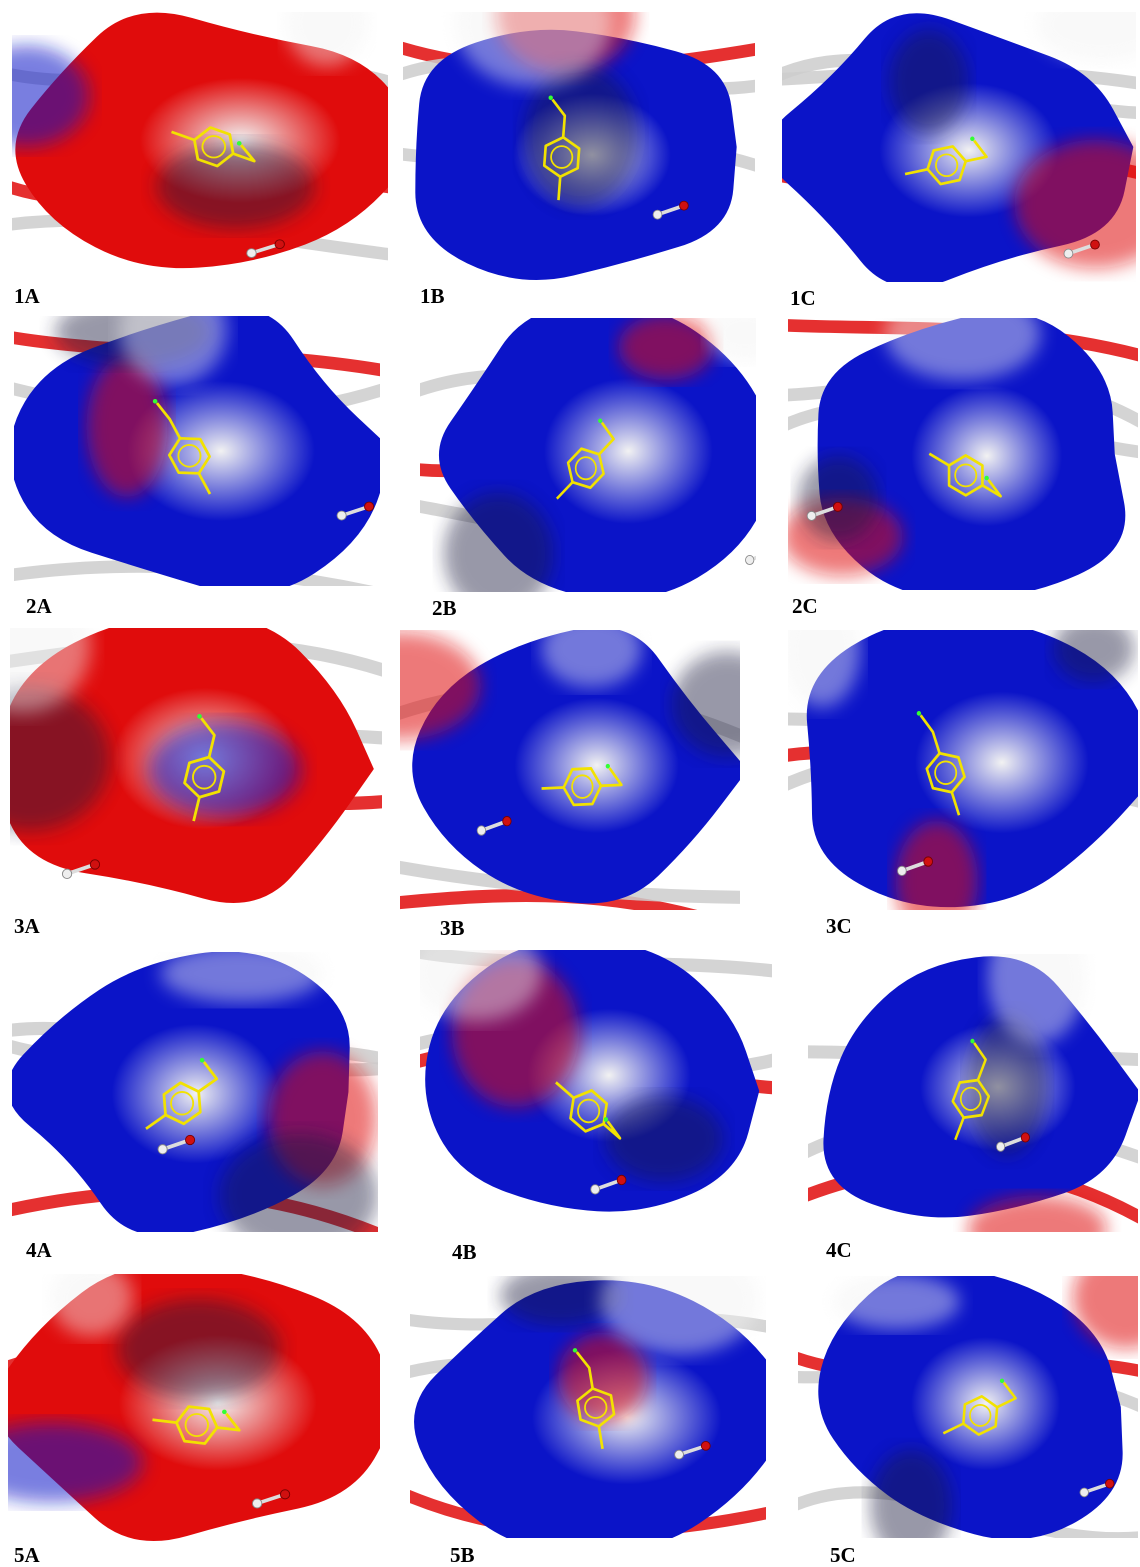 This screenshot has height=1567, width=1140. I want to click on surface-2C, so click(963, 454).